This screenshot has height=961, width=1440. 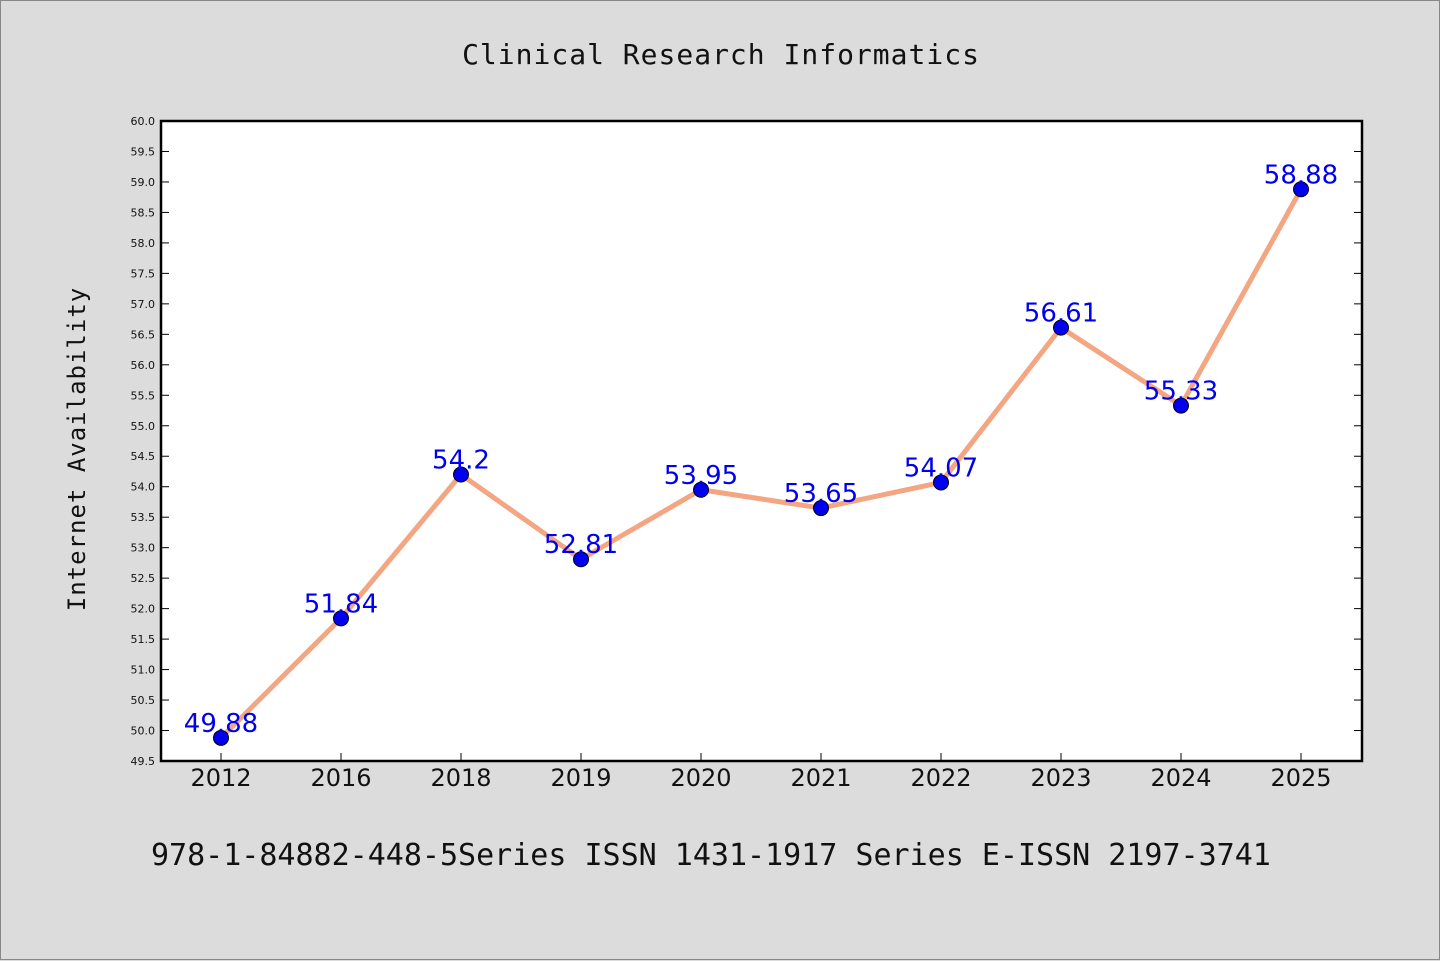 I want to click on x-tick-label: 2012, so click(x=220, y=778).